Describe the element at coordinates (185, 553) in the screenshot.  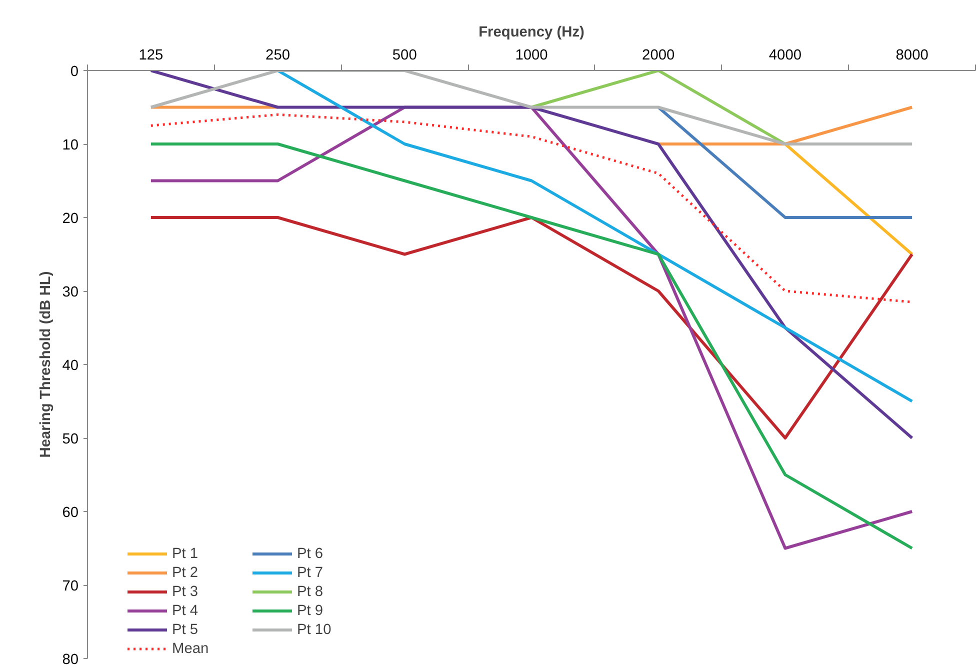
I see `legend-label: Pt 1` at that location.